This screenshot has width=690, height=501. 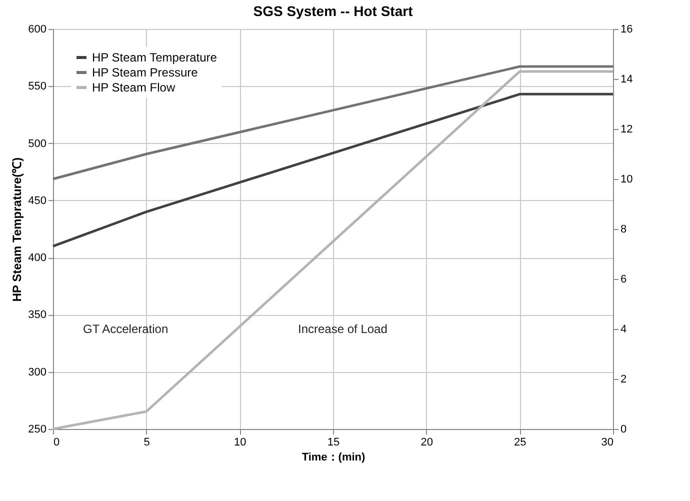 What do you see at coordinates (17, 229) in the screenshot?
I see `y-axis-title: HP Steam Temprature(℃)` at bounding box center [17, 229].